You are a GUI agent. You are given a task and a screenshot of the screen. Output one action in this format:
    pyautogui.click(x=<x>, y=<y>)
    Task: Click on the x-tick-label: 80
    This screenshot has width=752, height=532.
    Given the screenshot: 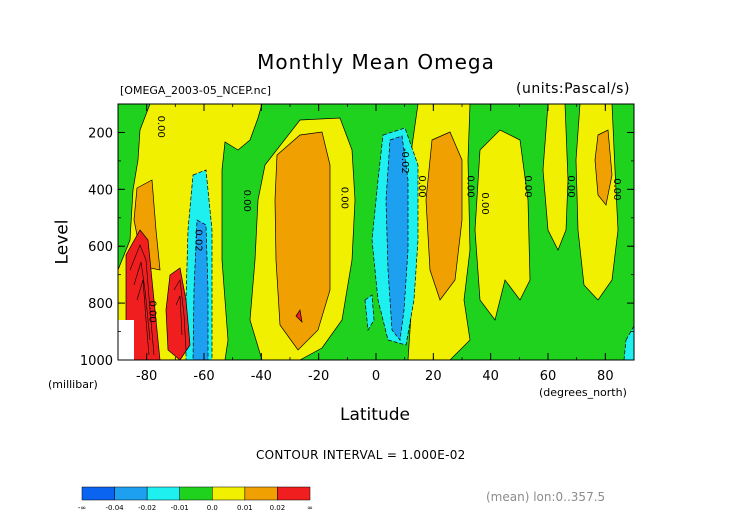 What is the action you would take?
    pyautogui.click(x=605, y=376)
    